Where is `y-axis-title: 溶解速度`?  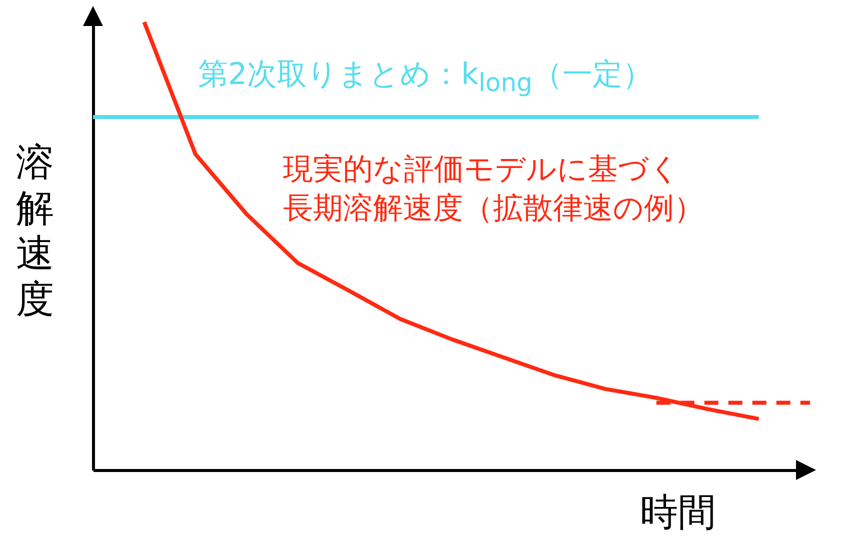 y-axis-title: 溶解速度 is located at coordinates (35, 231).